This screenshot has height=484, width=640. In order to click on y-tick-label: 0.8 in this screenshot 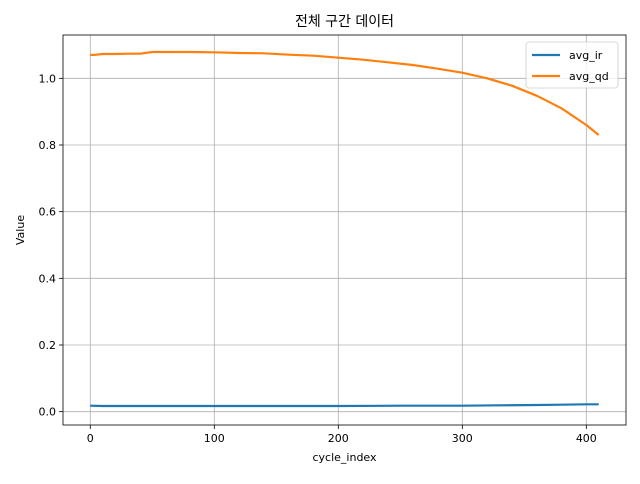, I will do `click(48, 145)`.